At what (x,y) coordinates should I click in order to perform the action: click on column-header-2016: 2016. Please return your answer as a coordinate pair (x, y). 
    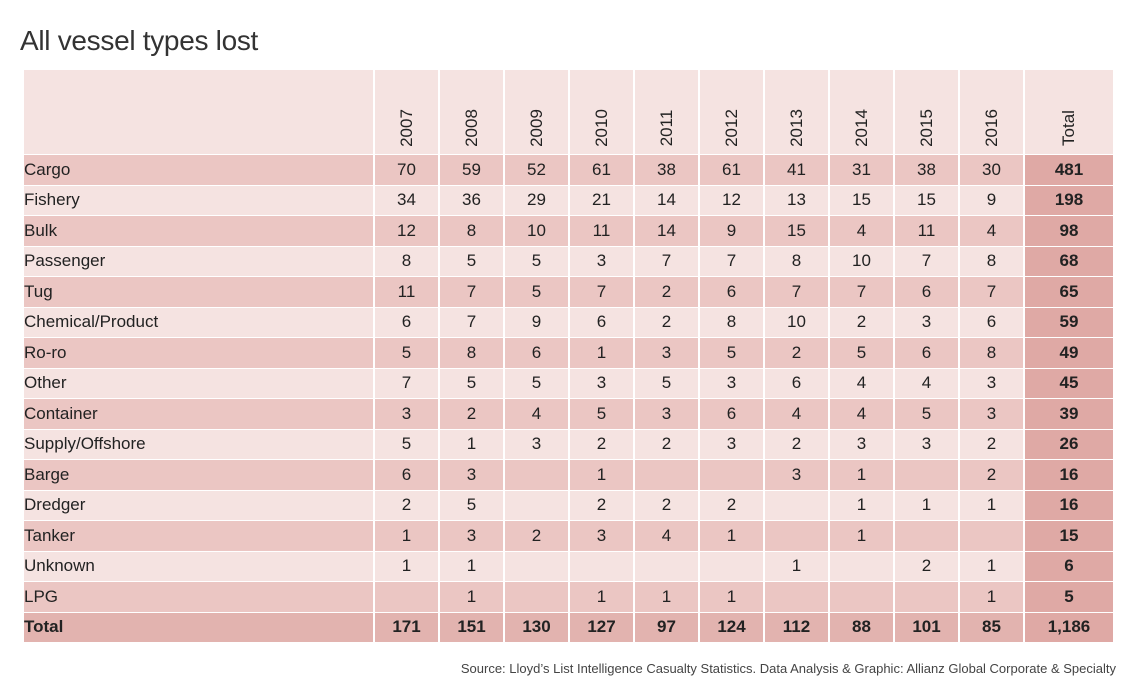
    Looking at the image, I should click on (991, 112).